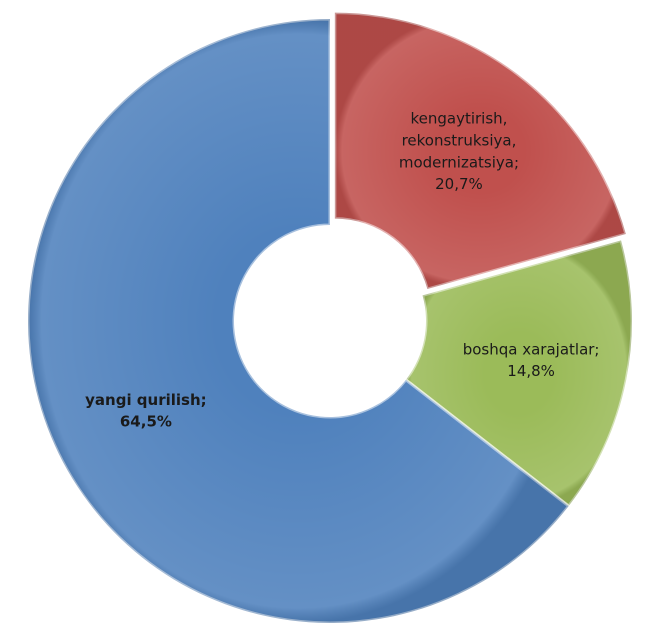 This screenshot has height=635, width=658. Describe the element at coordinates (146, 422) in the screenshot. I see `data-label-value: 64,5%` at that location.